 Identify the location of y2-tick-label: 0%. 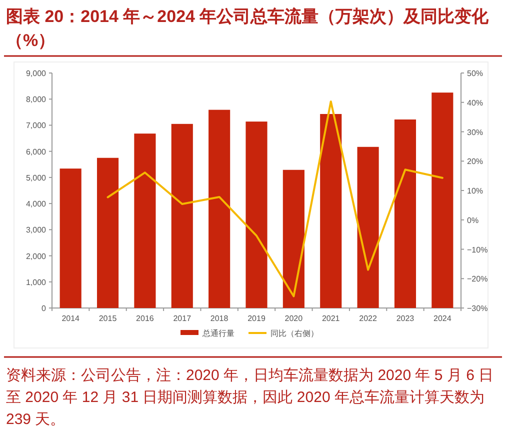
(473, 220).